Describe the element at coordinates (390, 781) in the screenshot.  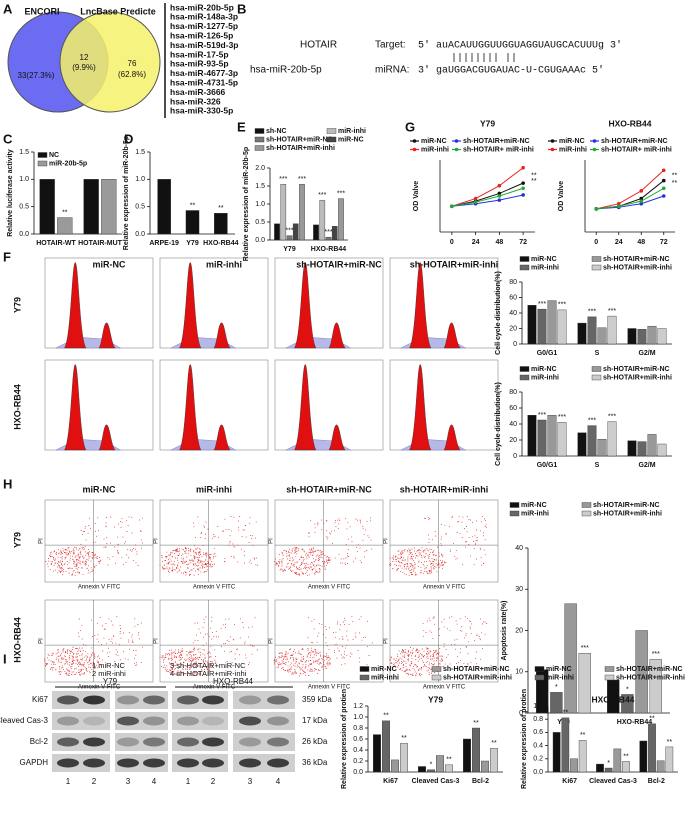
I see `x-tick-label: Ki67` at that location.